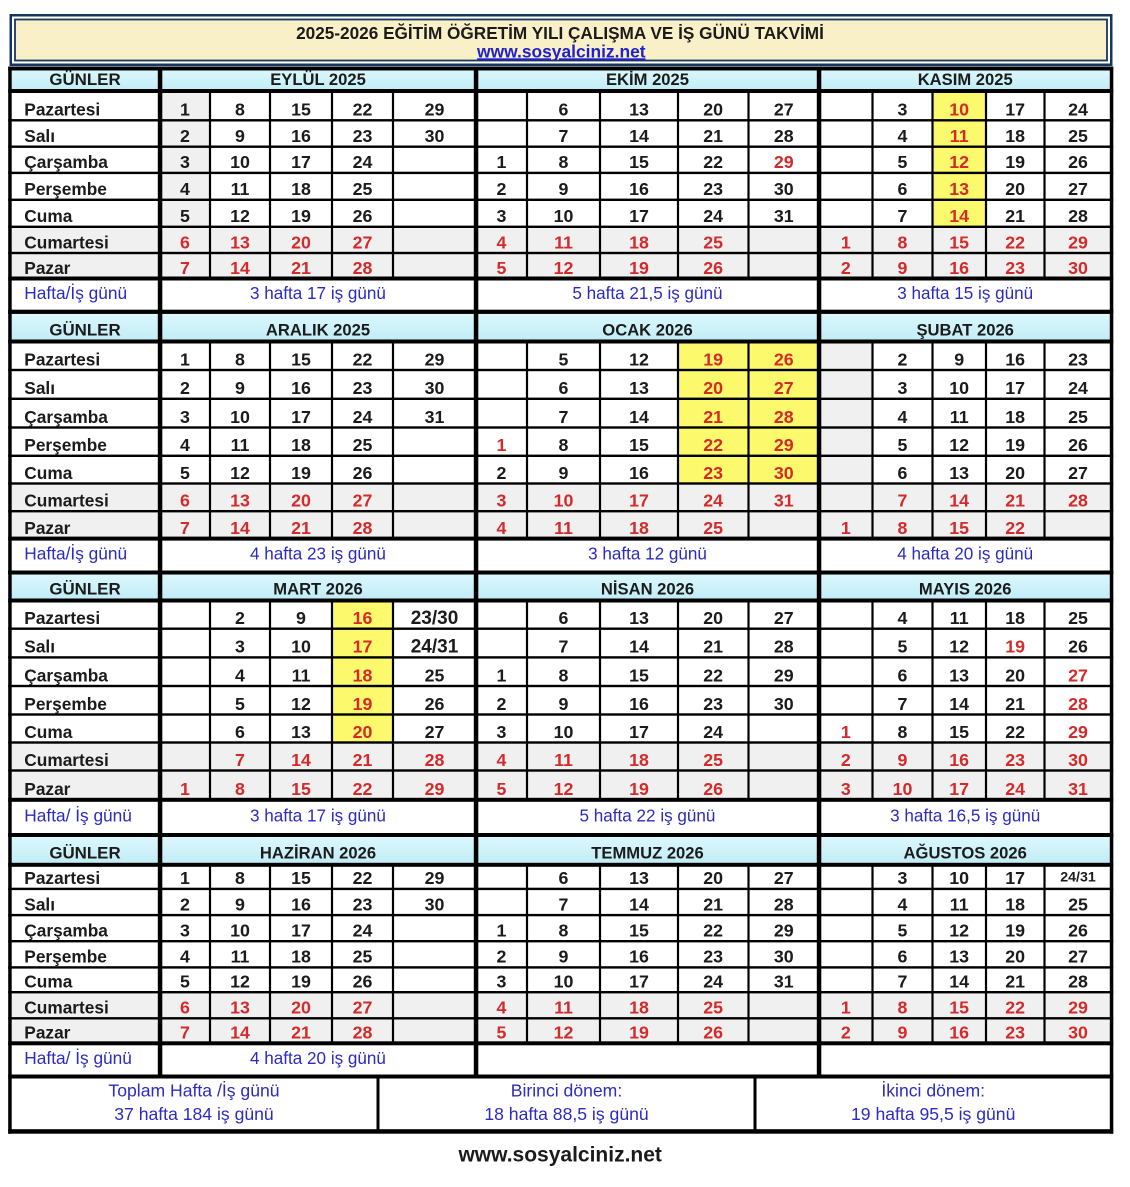  Describe the element at coordinates (566, 1091) in the screenshot. I see `svg-text: Birinci dönem:` at that location.